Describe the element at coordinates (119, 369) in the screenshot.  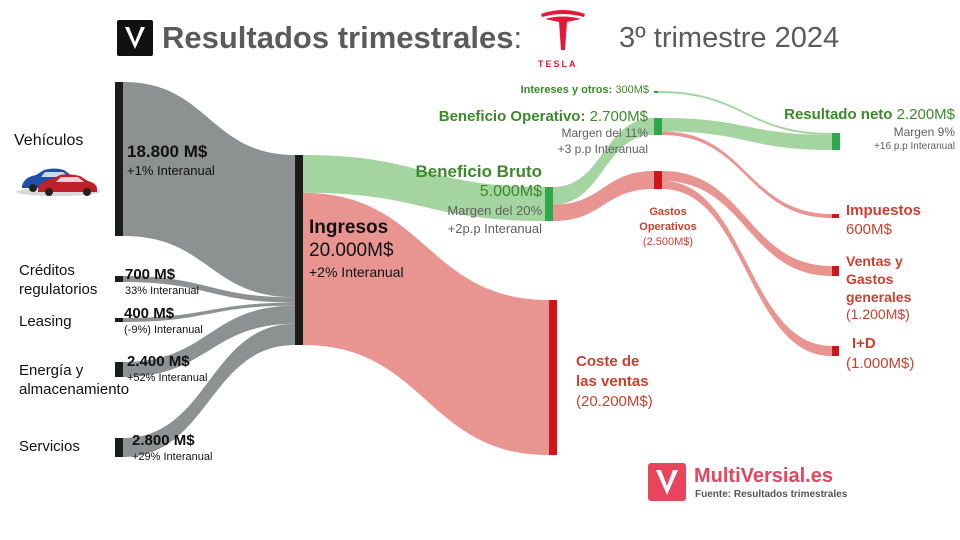
I see `node-energia-y-almacenamiento` at that location.